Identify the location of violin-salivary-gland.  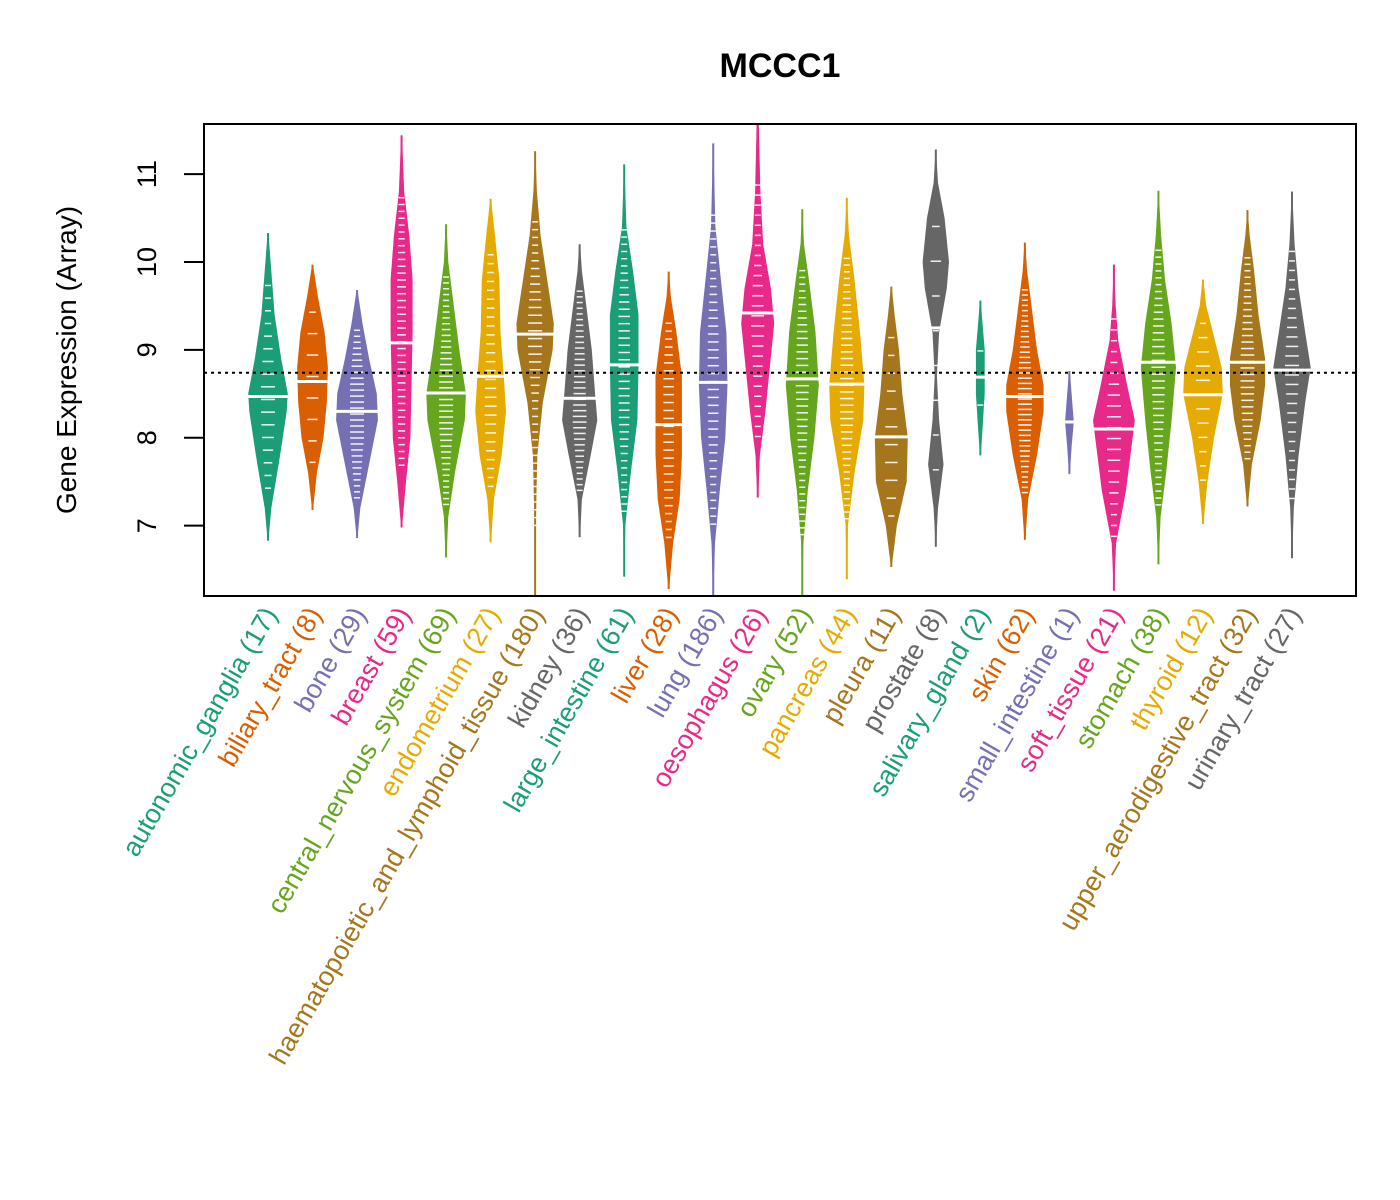
(980, 378).